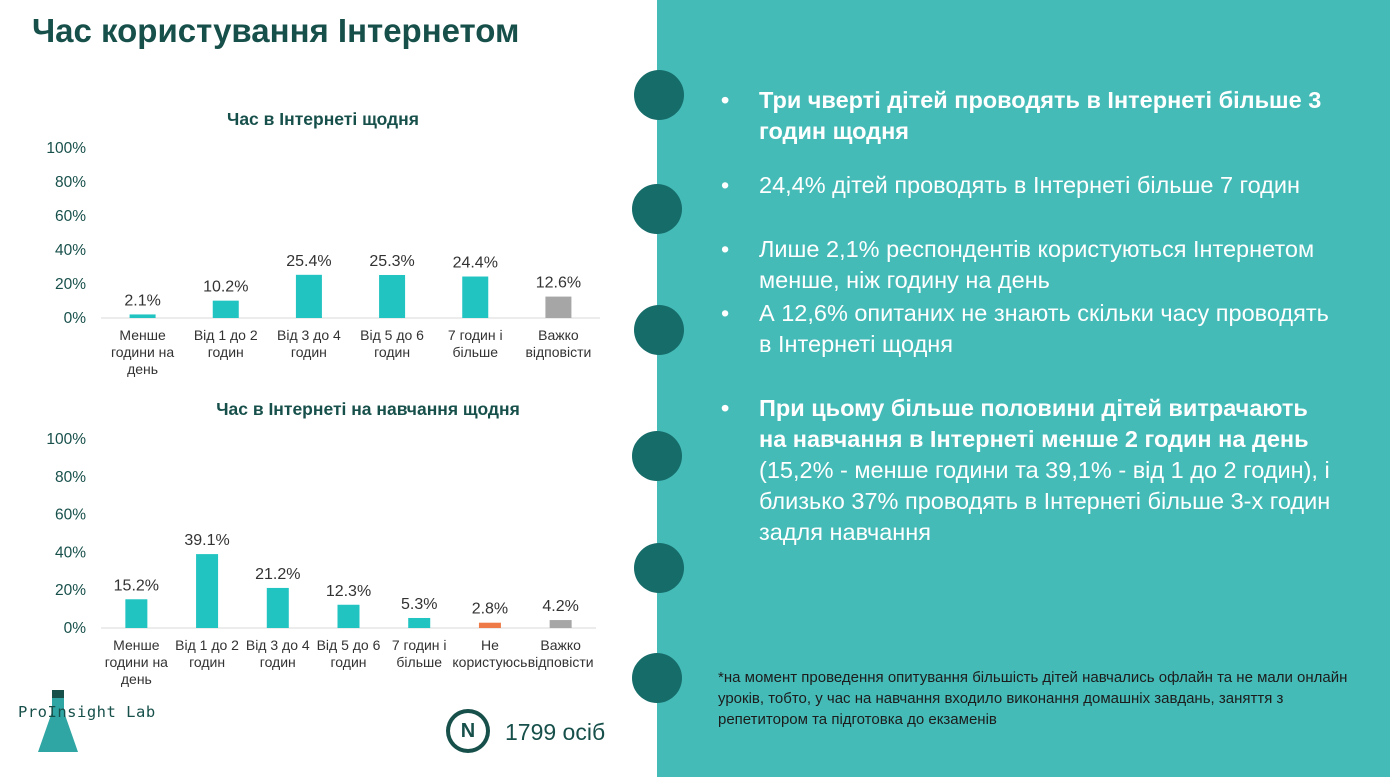  What do you see at coordinates (348, 591) in the screenshot?
I see `data-label: 12.3%` at bounding box center [348, 591].